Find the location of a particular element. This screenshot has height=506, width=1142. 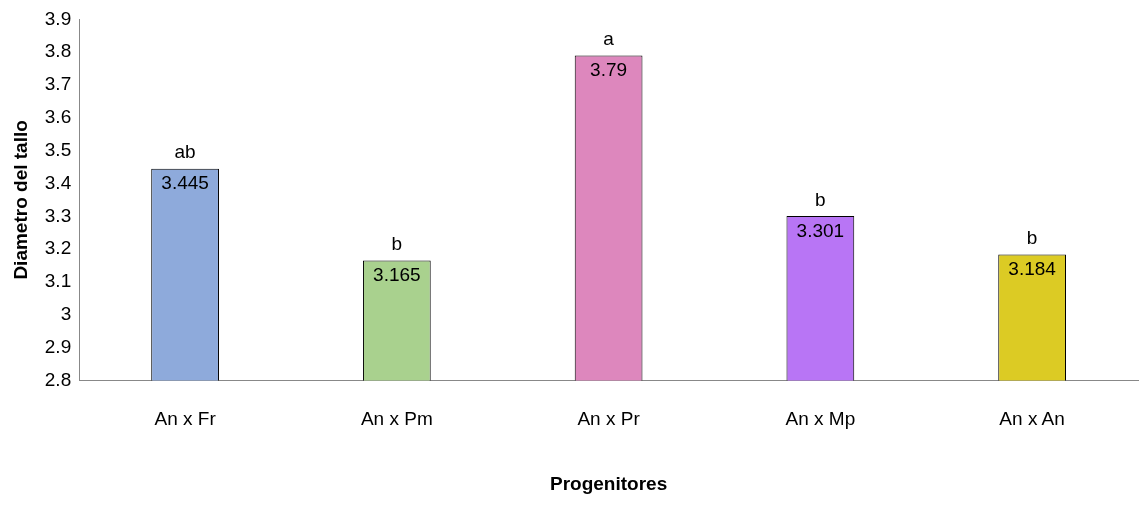

y-tick-label: 2.9 is located at coordinates (58, 346).